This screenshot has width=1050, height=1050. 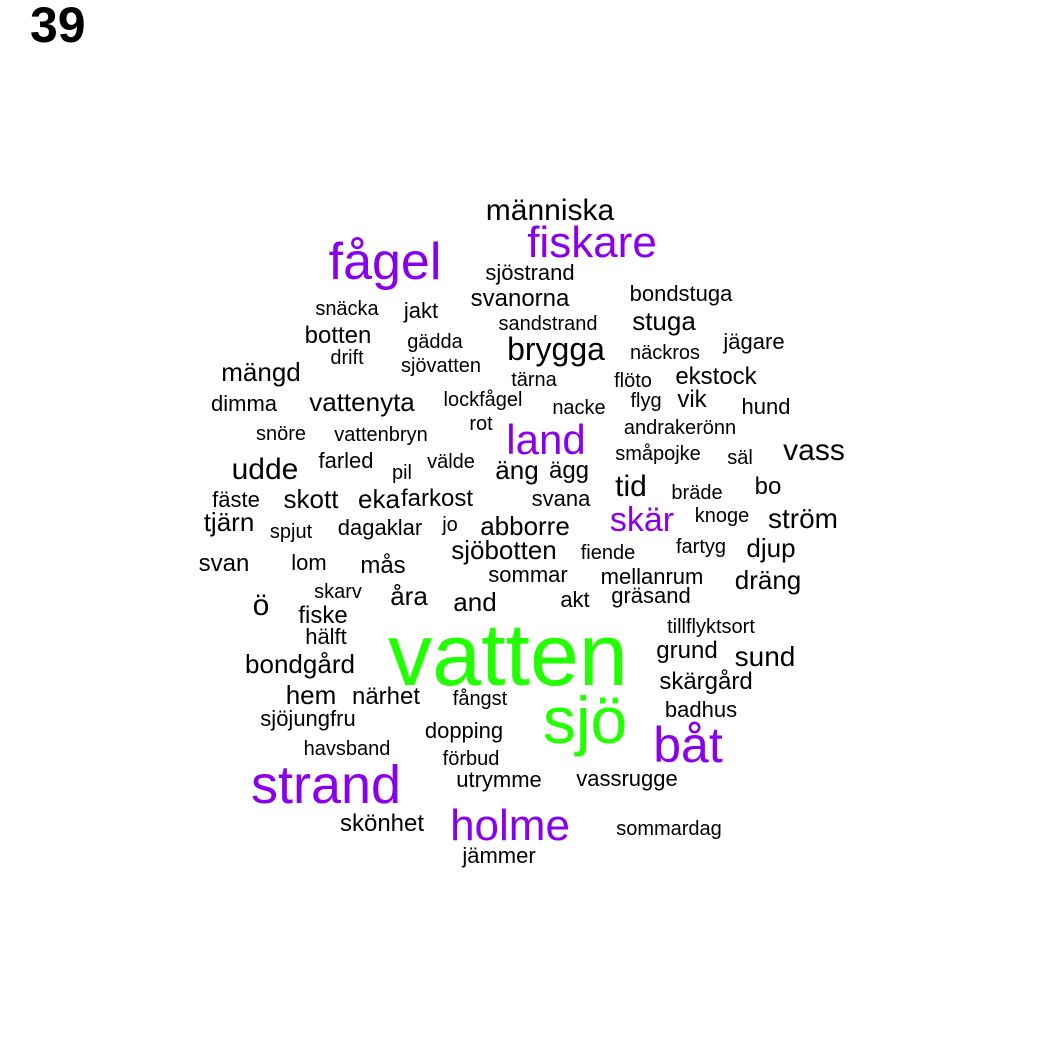 What do you see at coordinates (483, 400) in the screenshot?
I see `cloud-word: lockfågel` at bounding box center [483, 400].